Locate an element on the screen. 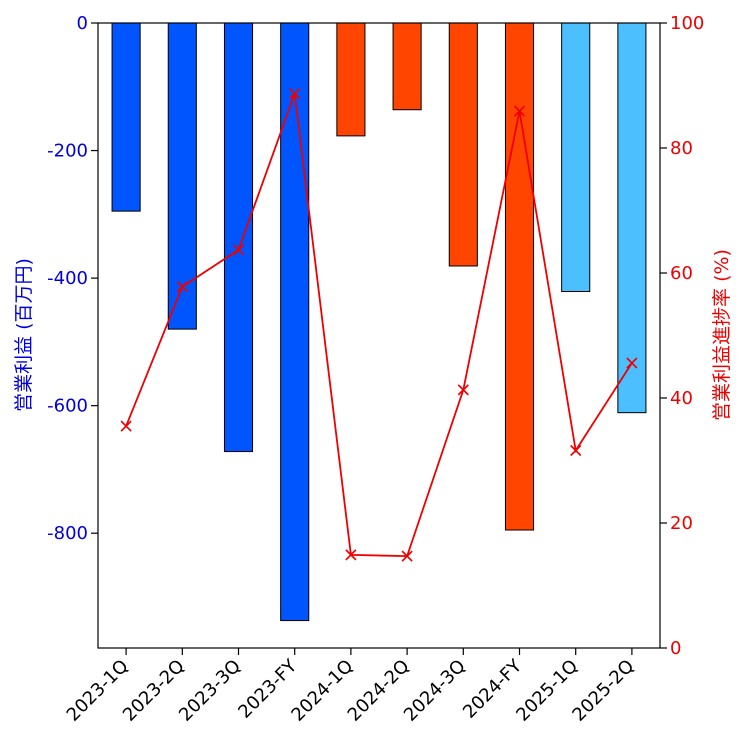  progress-marker-2023-3Q is located at coordinates (238, 250).